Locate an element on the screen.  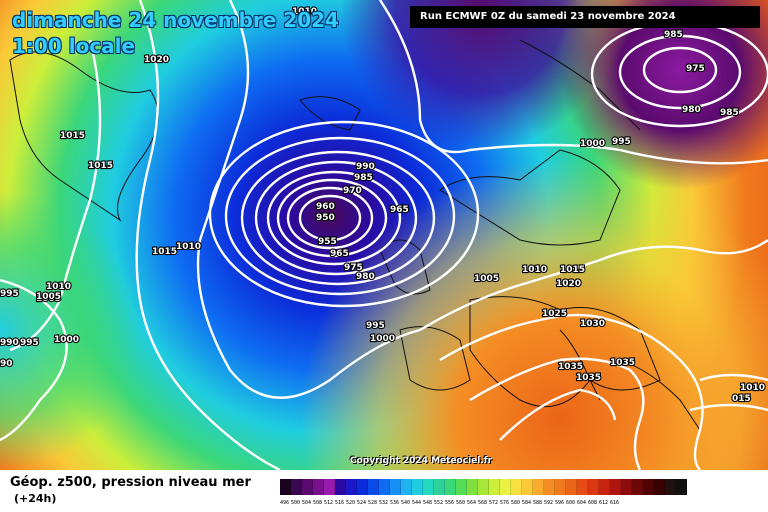
color-scale-tick: 560 is located at coordinates (461, 503).